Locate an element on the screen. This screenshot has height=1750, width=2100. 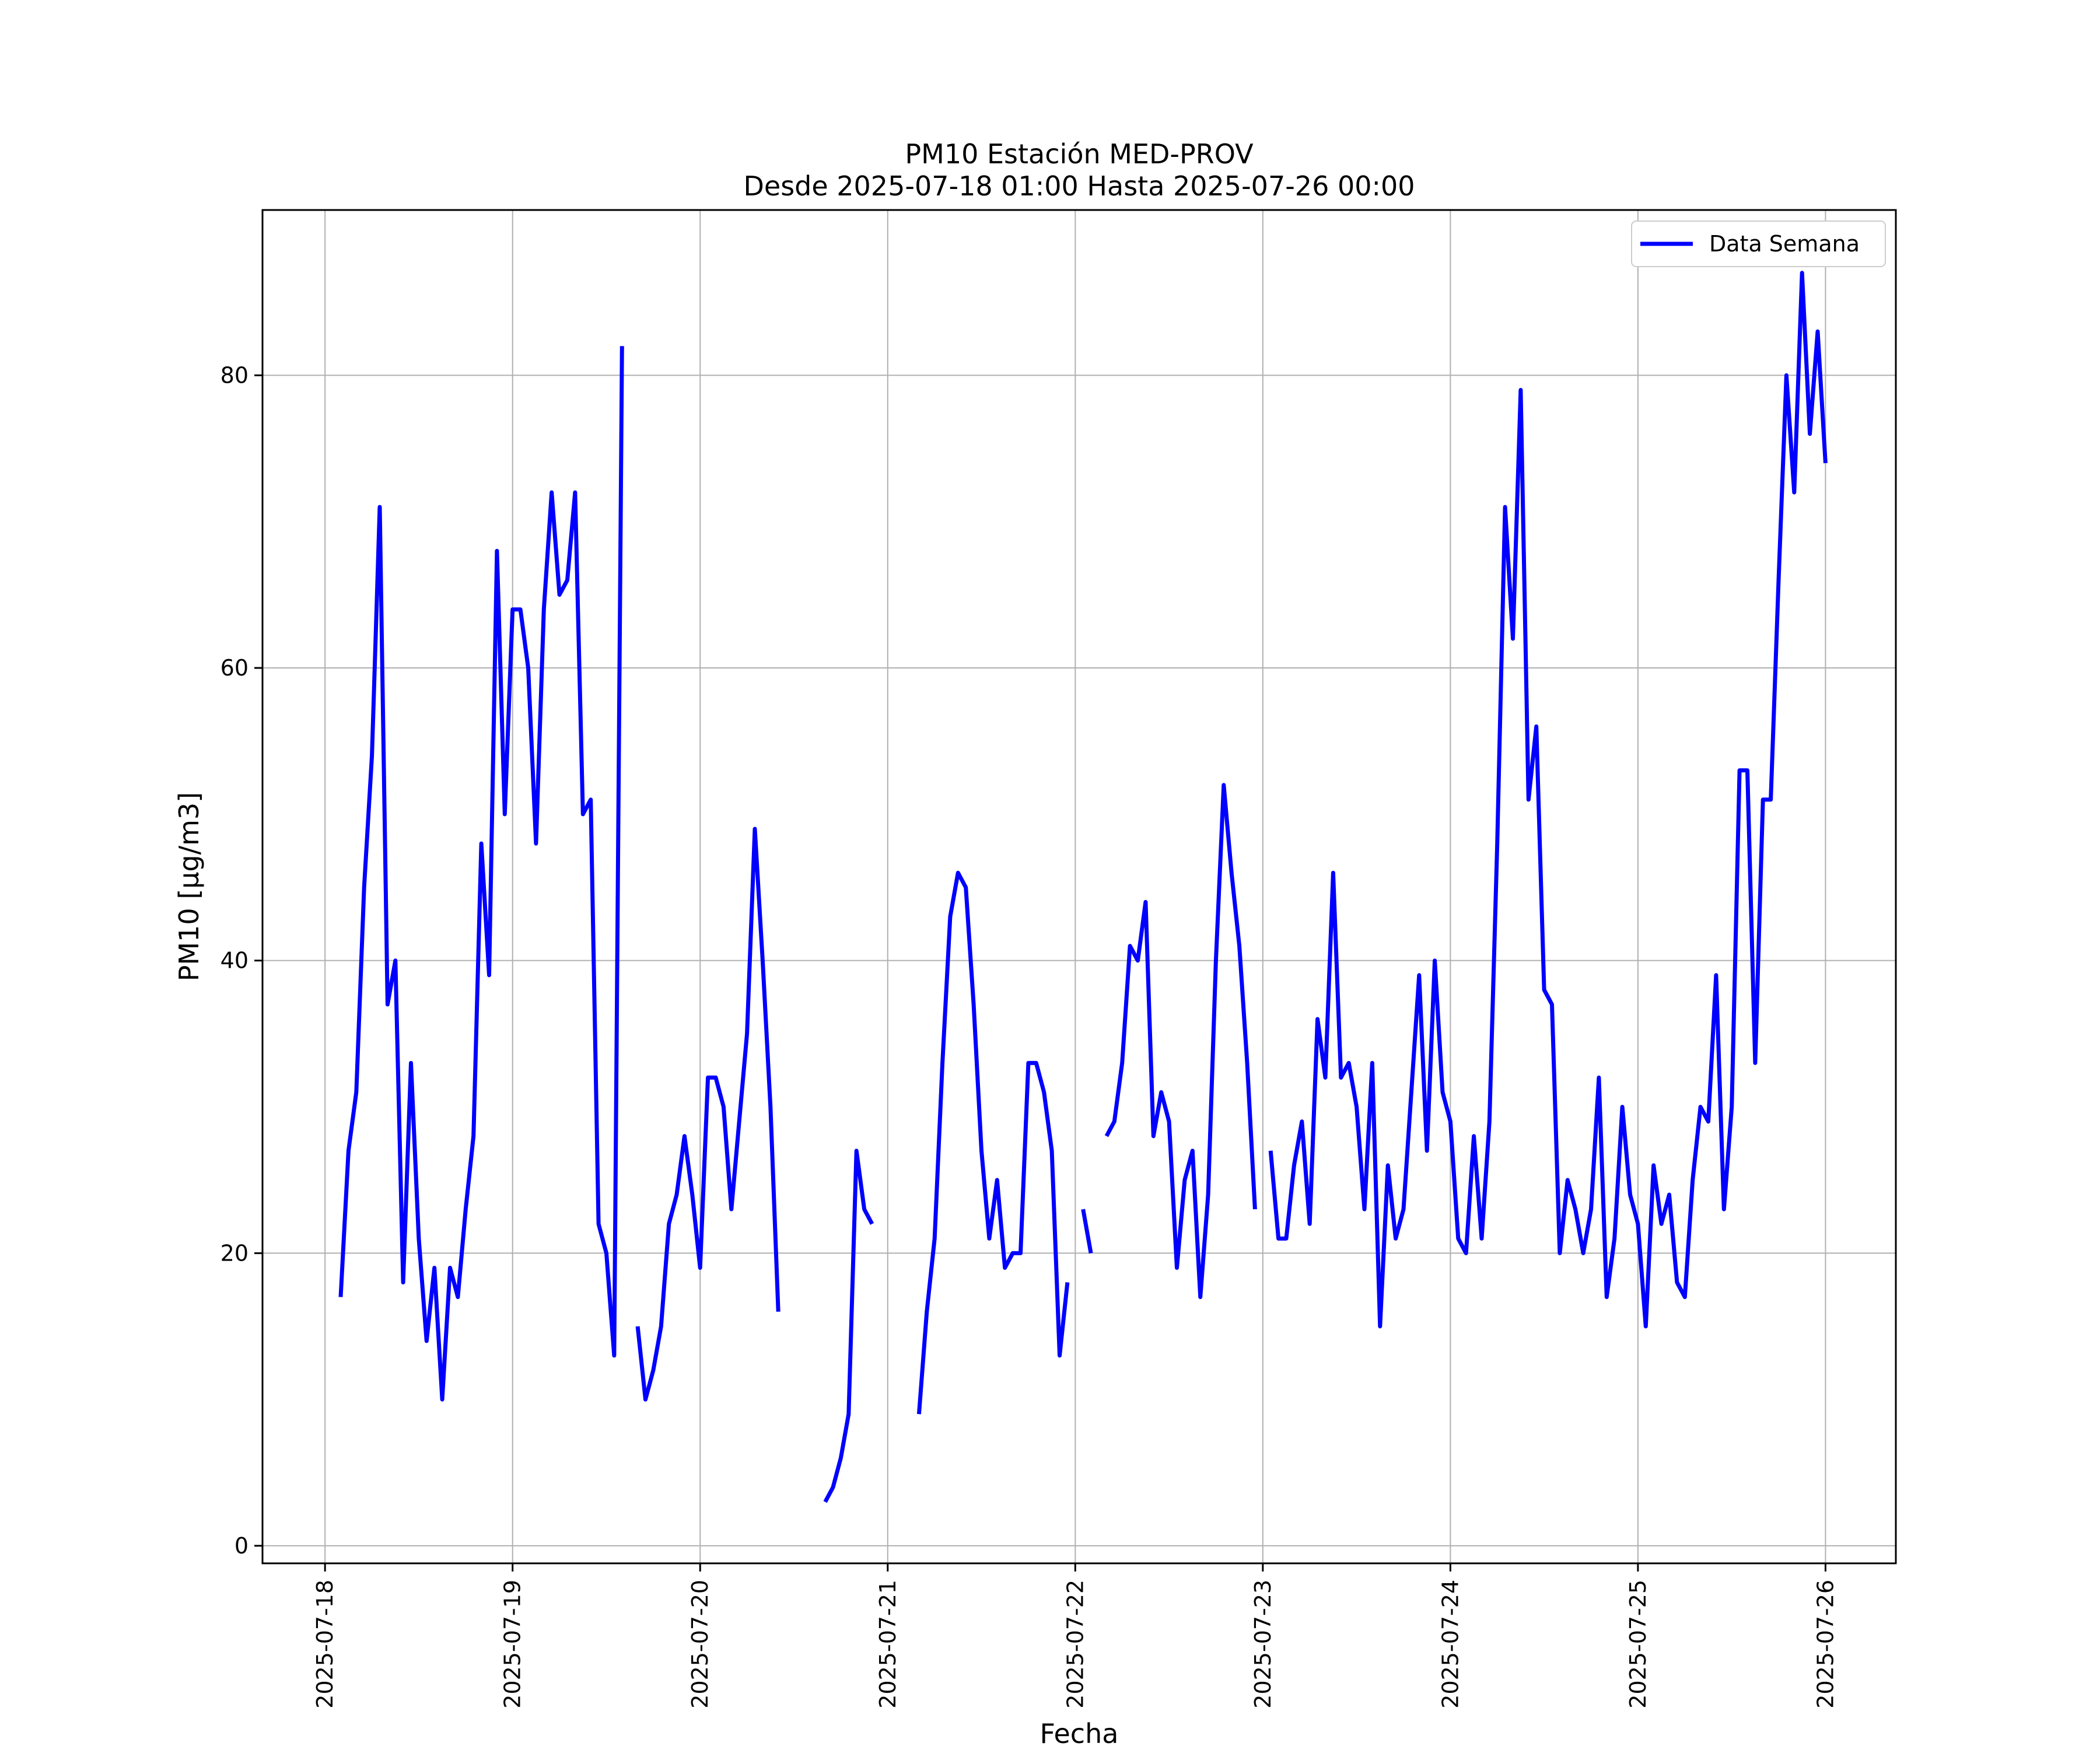
y-tick-label: 80 is located at coordinates (235, 375).